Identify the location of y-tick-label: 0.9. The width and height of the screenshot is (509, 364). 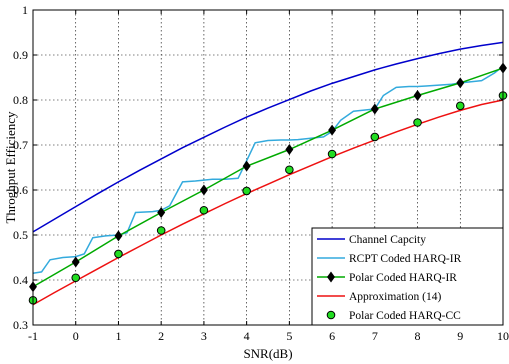
(20, 55).